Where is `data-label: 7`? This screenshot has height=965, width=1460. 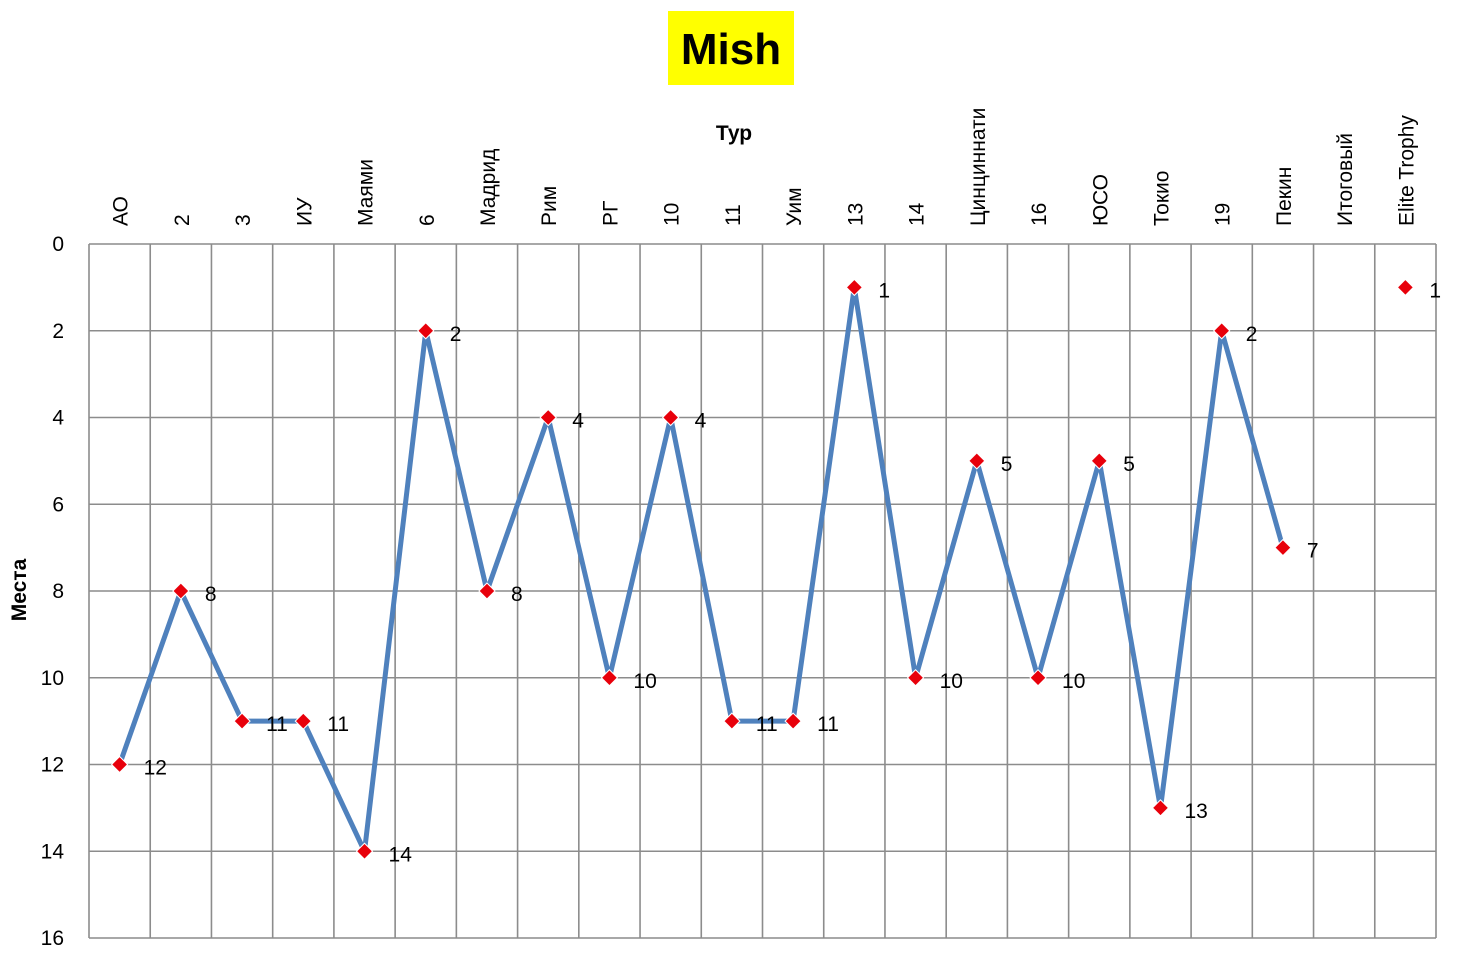
data-label: 7 is located at coordinates (1313, 551).